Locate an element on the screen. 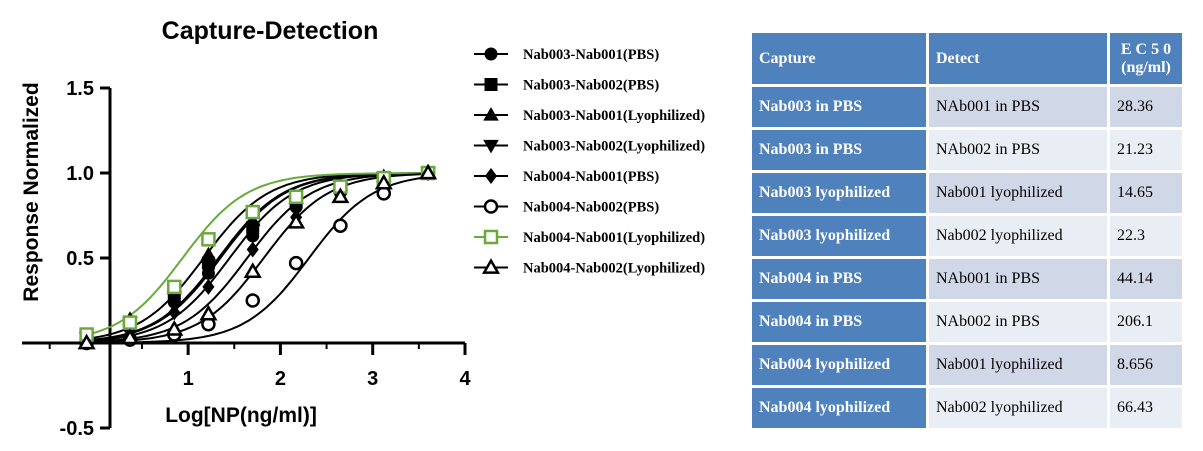 The image size is (1203, 451). ec50-cell: 22.3 is located at coordinates (1146, 236).